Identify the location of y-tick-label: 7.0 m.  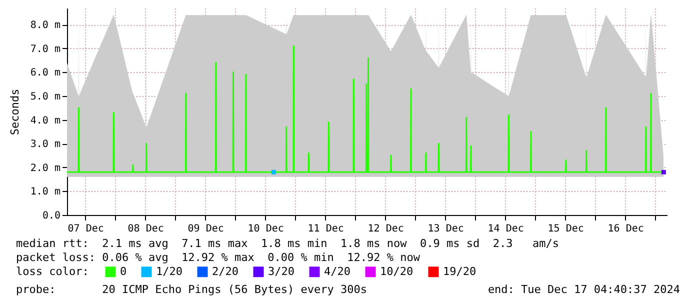
(45, 49).